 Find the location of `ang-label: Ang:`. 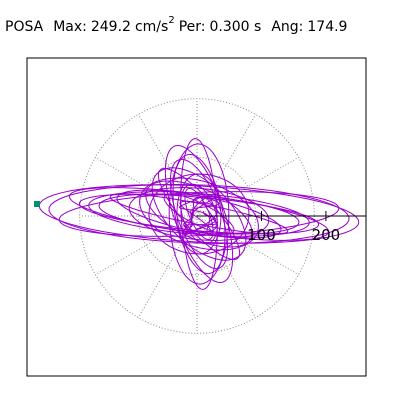

ang-label: Ang: is located at coordinates (287, 26).